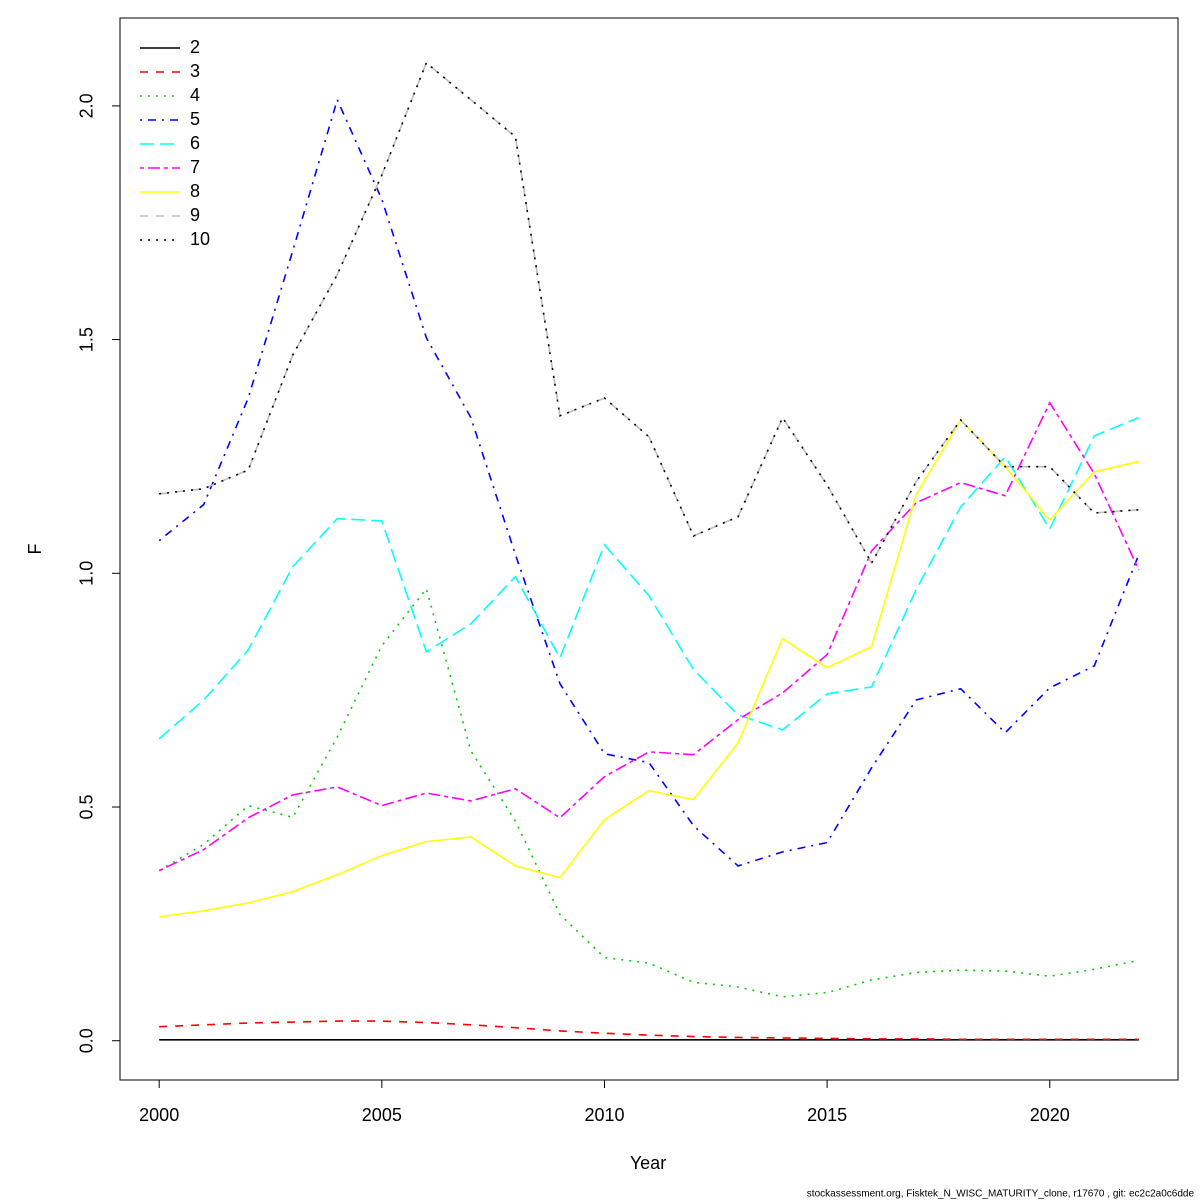 The height and width of the screenshot is (1200, 1200). Describe the element at coordinates (827, 1115) in the screenshot. I see `x-tick-label: 2015` at that location.